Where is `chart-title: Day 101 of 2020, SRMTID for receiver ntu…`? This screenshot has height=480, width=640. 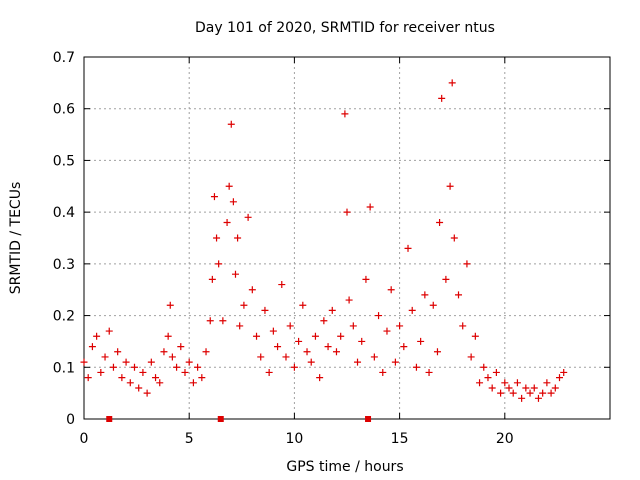
chart-title: Day 101 of 2020, SRMTID for receiver ntu… is located at coordinates (345, 28).